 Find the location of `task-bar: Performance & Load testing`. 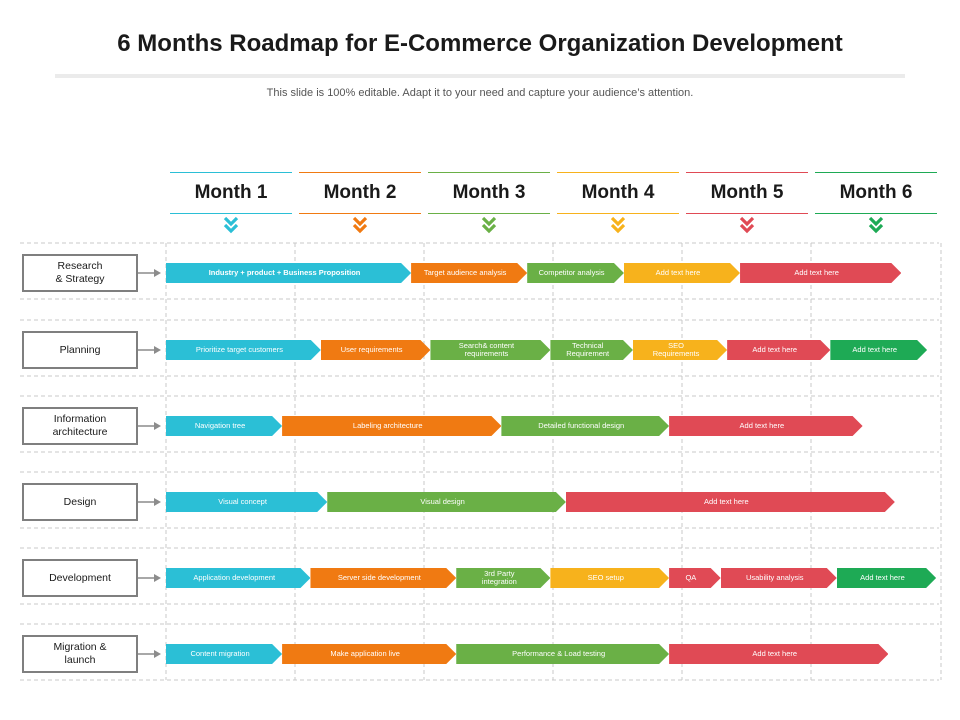

task-bar: Performance & Load testing is located at coordinates (562, 654).